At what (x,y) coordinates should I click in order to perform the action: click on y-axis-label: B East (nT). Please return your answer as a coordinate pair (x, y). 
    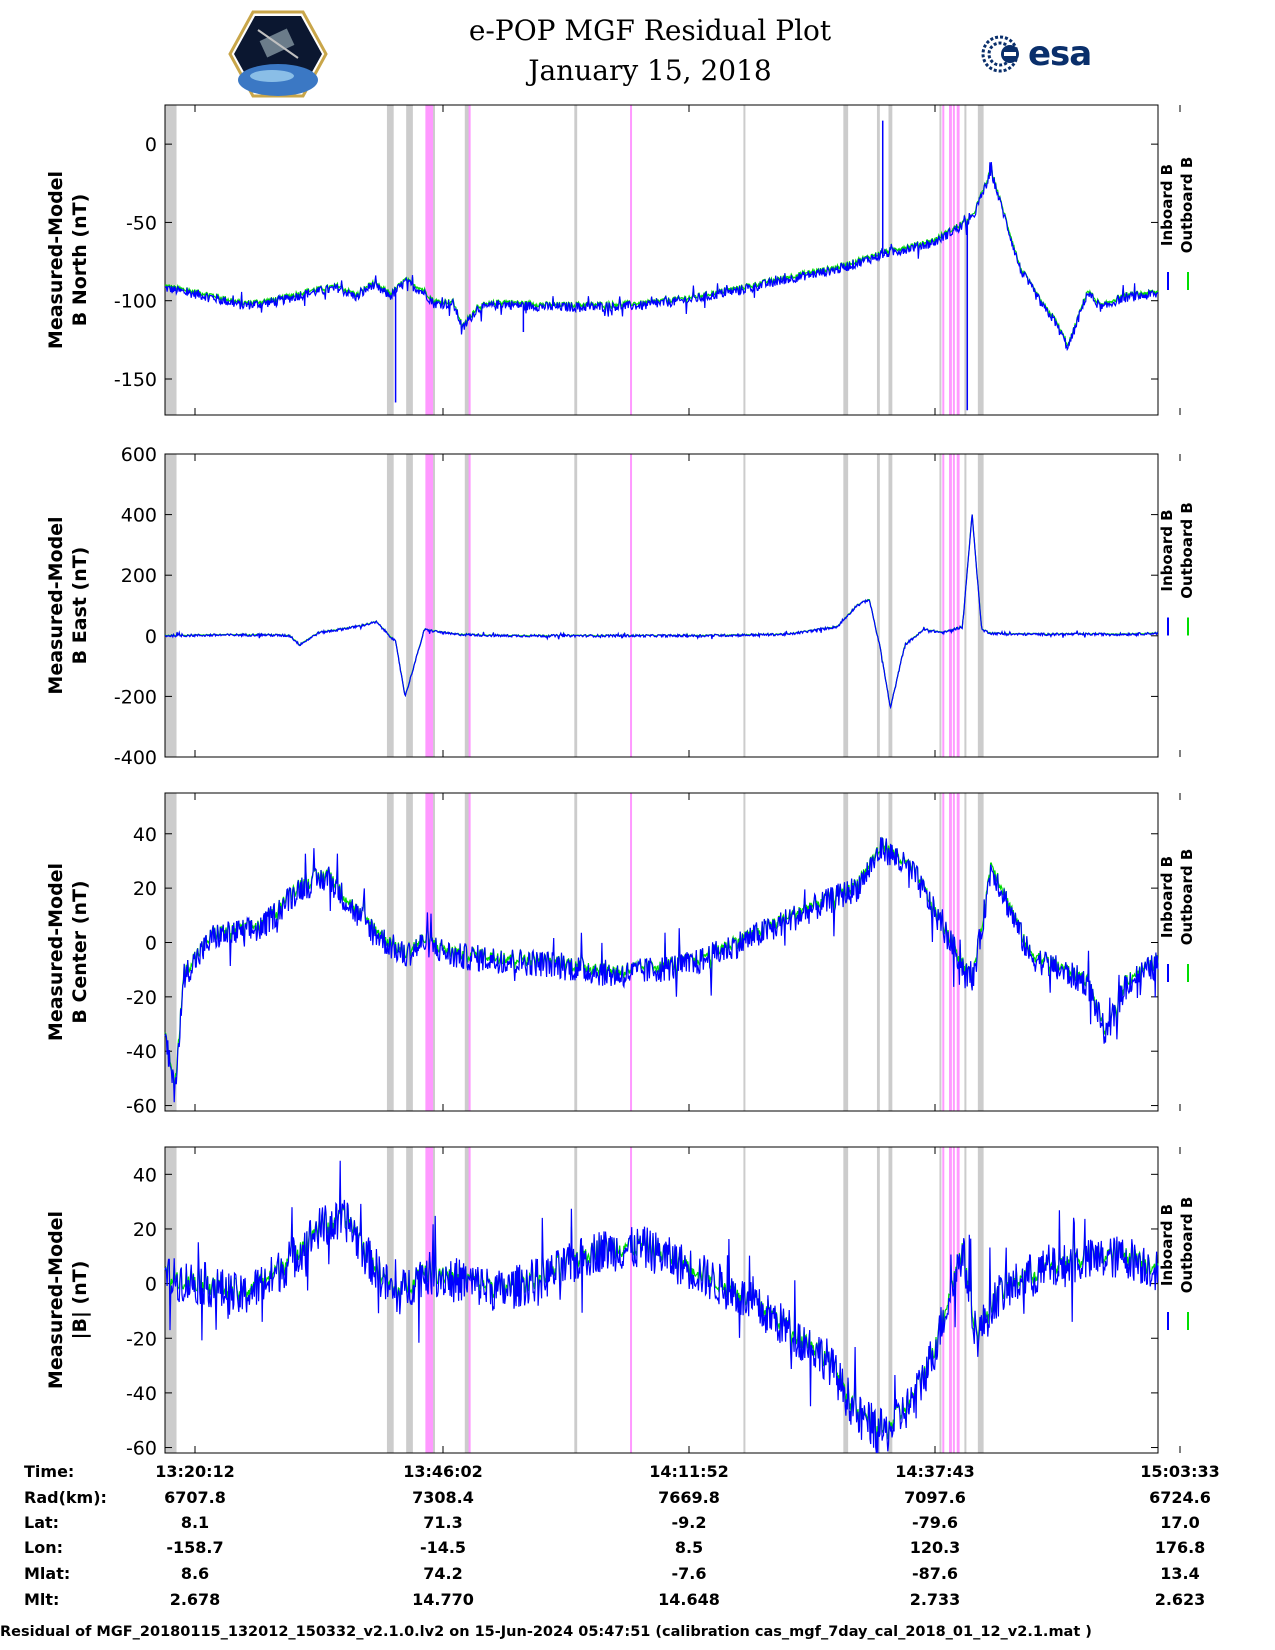
    Looking at the image, I should click on (80, 606).